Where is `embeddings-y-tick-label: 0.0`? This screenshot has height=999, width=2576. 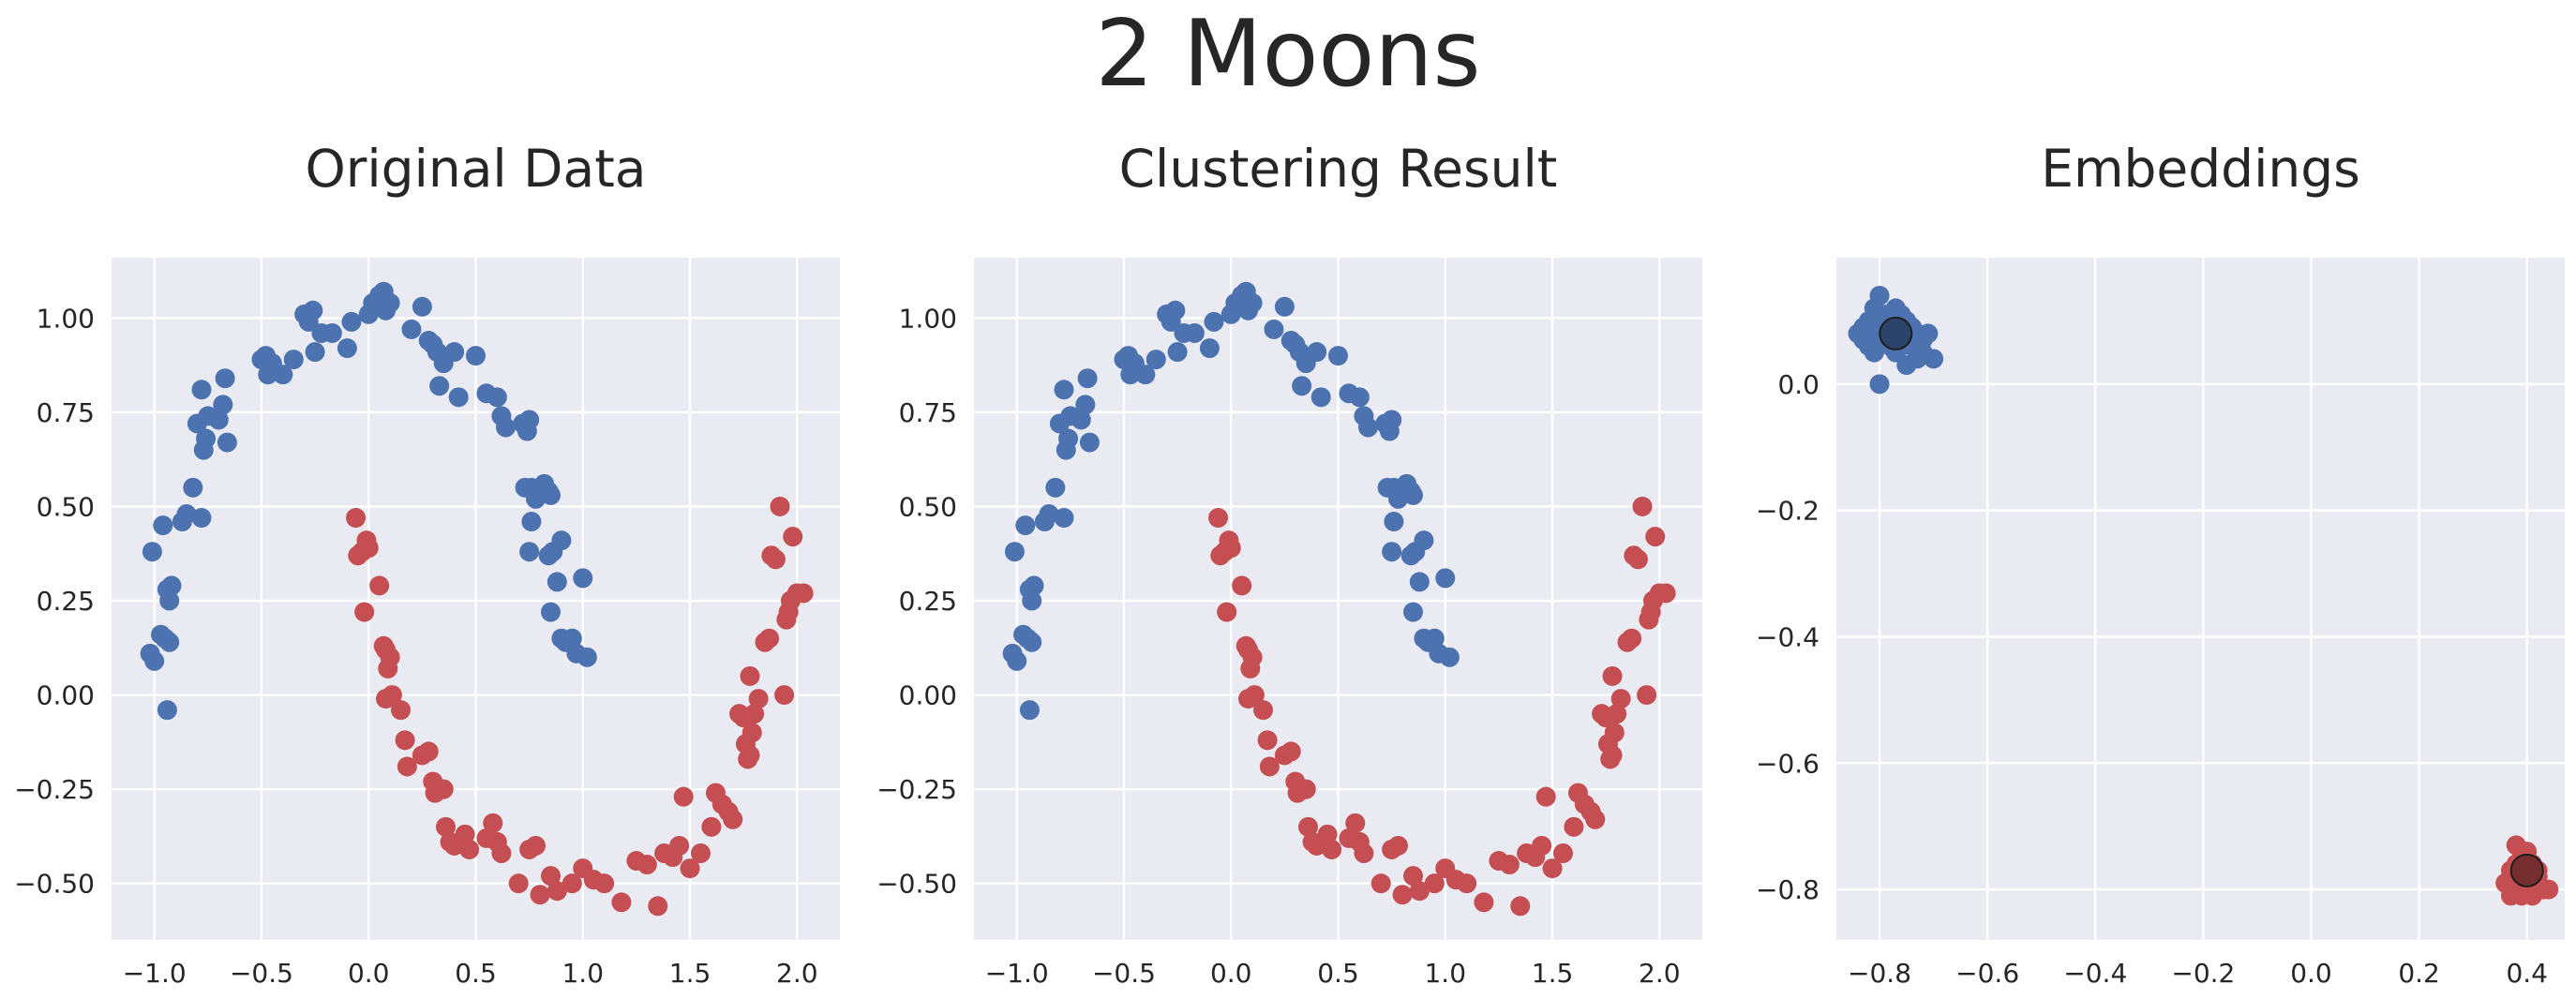
embeddings-y-tick-label: 0.0 is located at coordinates (1798, 384).